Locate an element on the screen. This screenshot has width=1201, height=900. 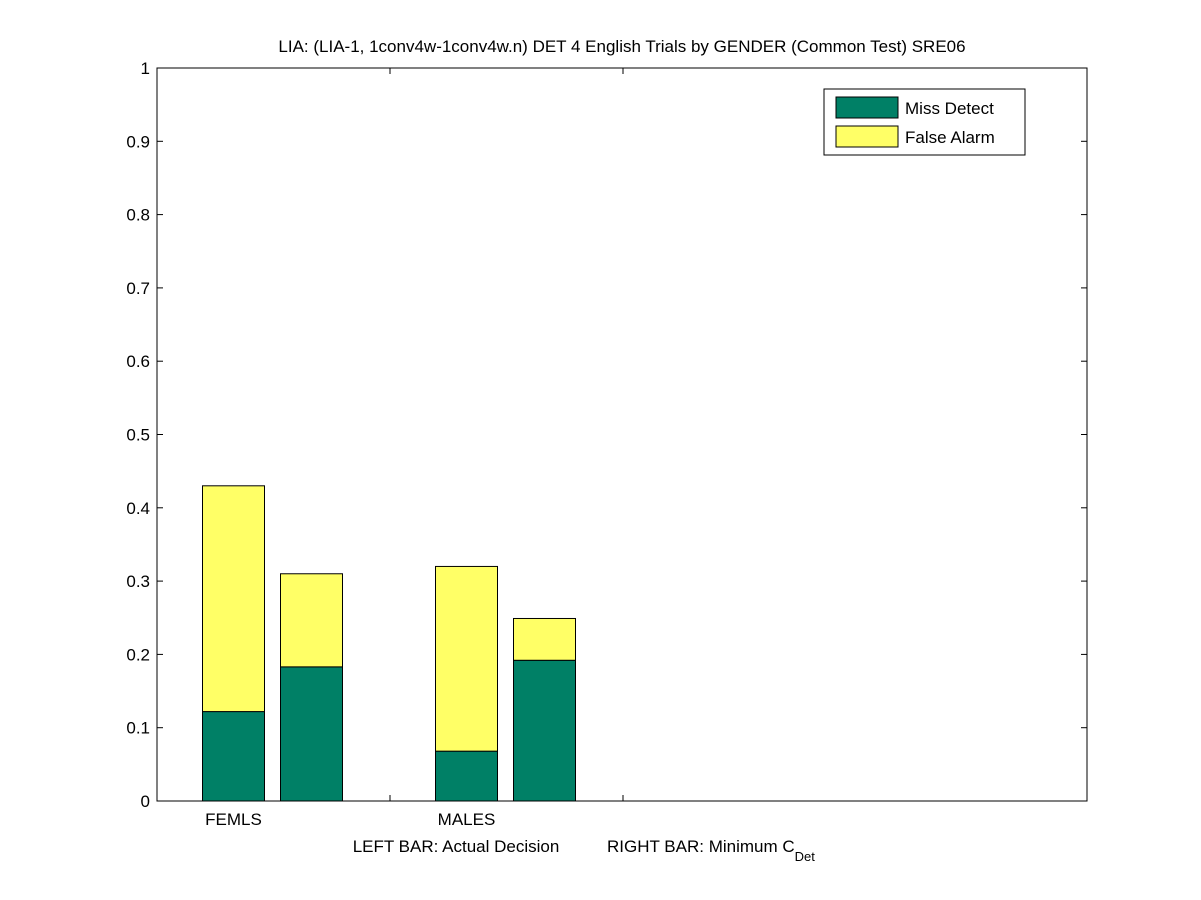
y-tick-label: 0.1 is located at coordinates (138, 728).